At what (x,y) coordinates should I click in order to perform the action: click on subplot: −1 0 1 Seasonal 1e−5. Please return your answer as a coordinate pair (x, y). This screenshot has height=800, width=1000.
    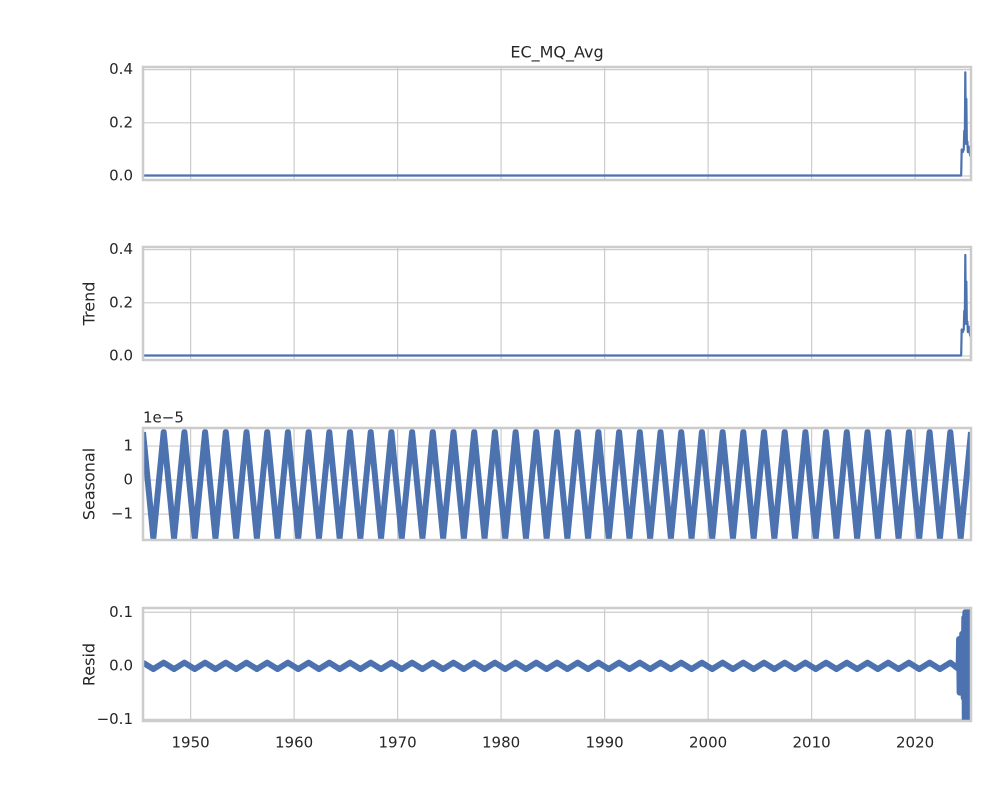
    Looking at the image, I should click on (526, 475).